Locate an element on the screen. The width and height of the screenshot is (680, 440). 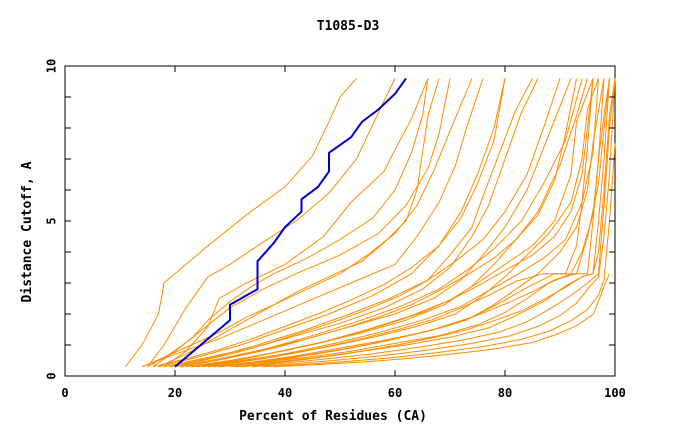
x-axis-label: Percent of Residues (CA) is located at coordinates (333, 416).